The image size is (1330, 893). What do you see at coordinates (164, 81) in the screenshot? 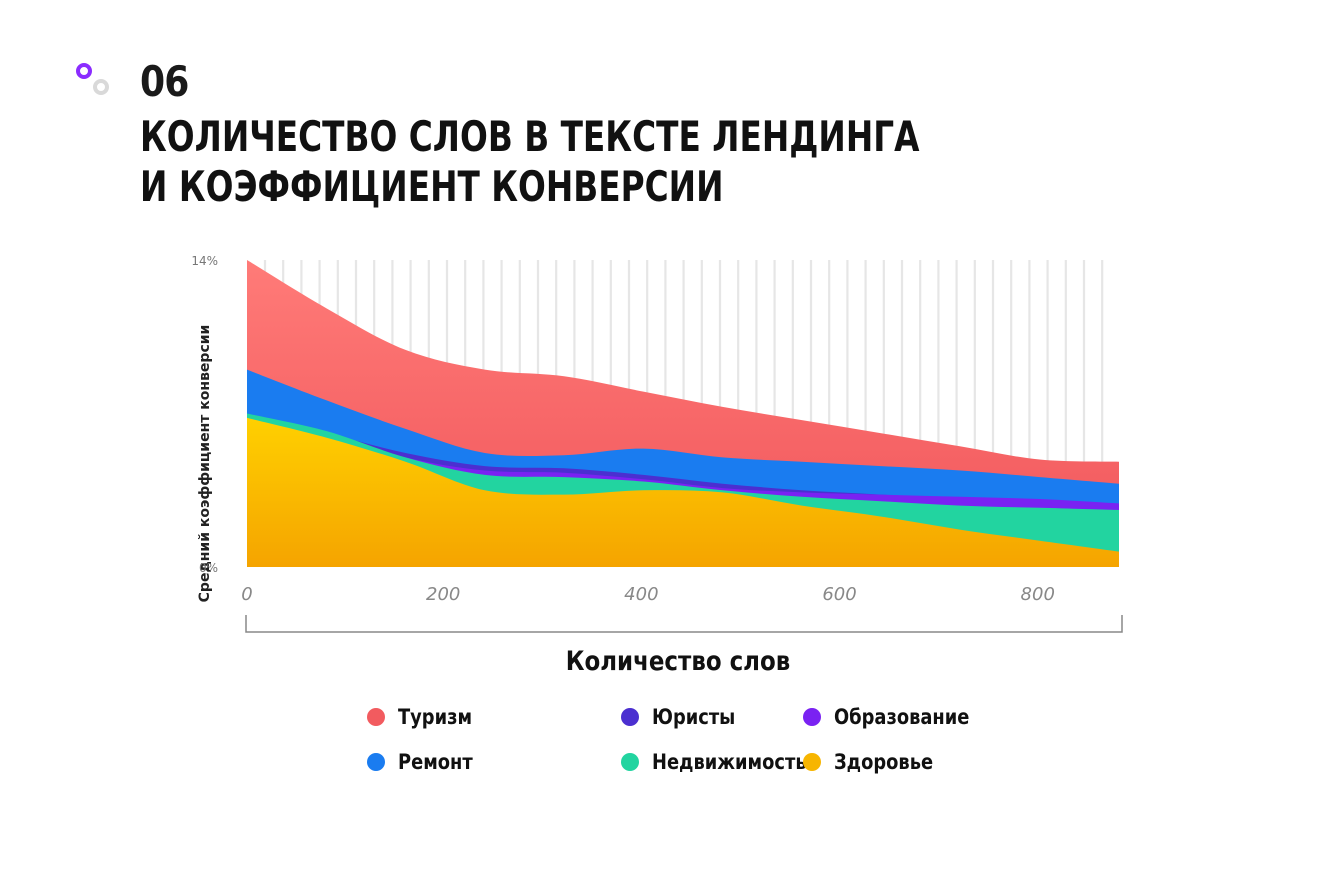
I see `section-number: 06` at bounding box center [164, 81].